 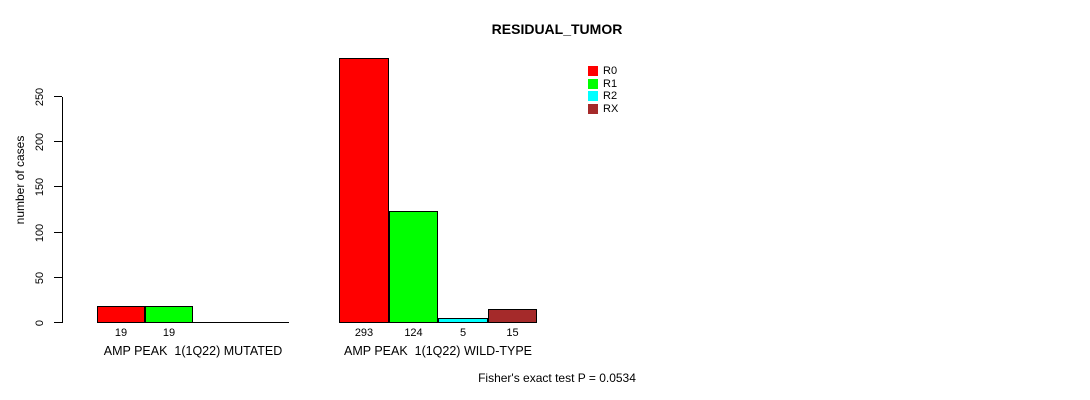 I want to click on bar-value-label-rx-wild-type: 15, so click(x=512, y=333).